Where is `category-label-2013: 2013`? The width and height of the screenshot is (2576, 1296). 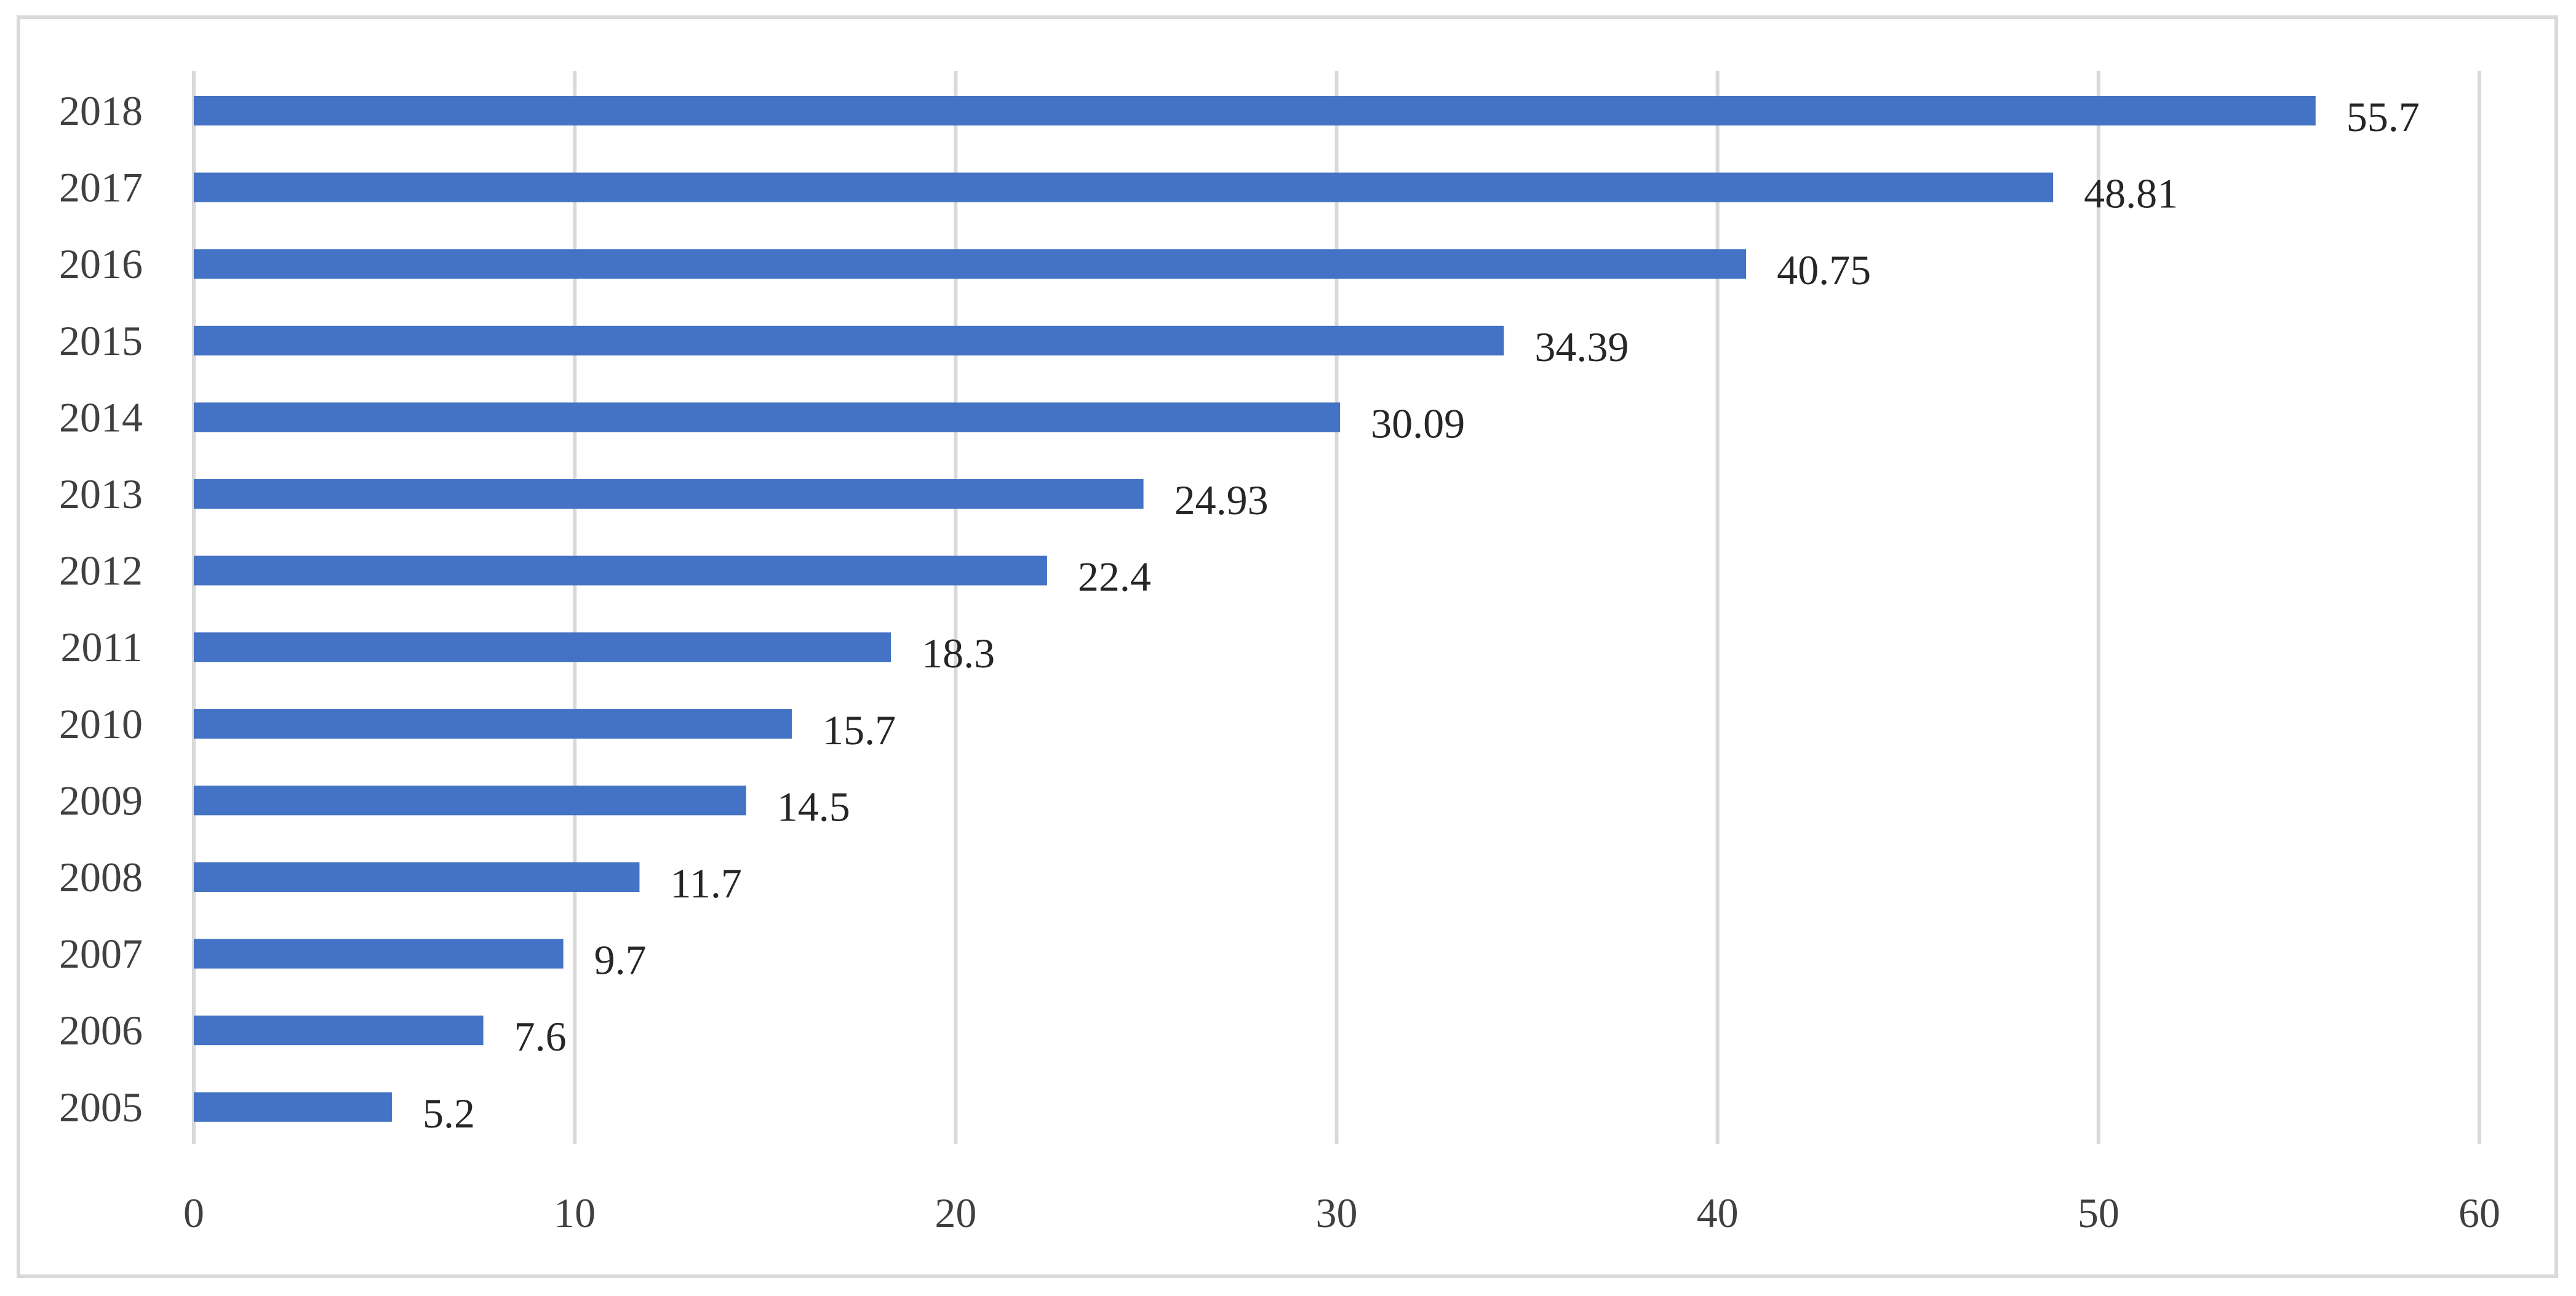
category-label-2013: 2013 is located at coordinates (101, 494).